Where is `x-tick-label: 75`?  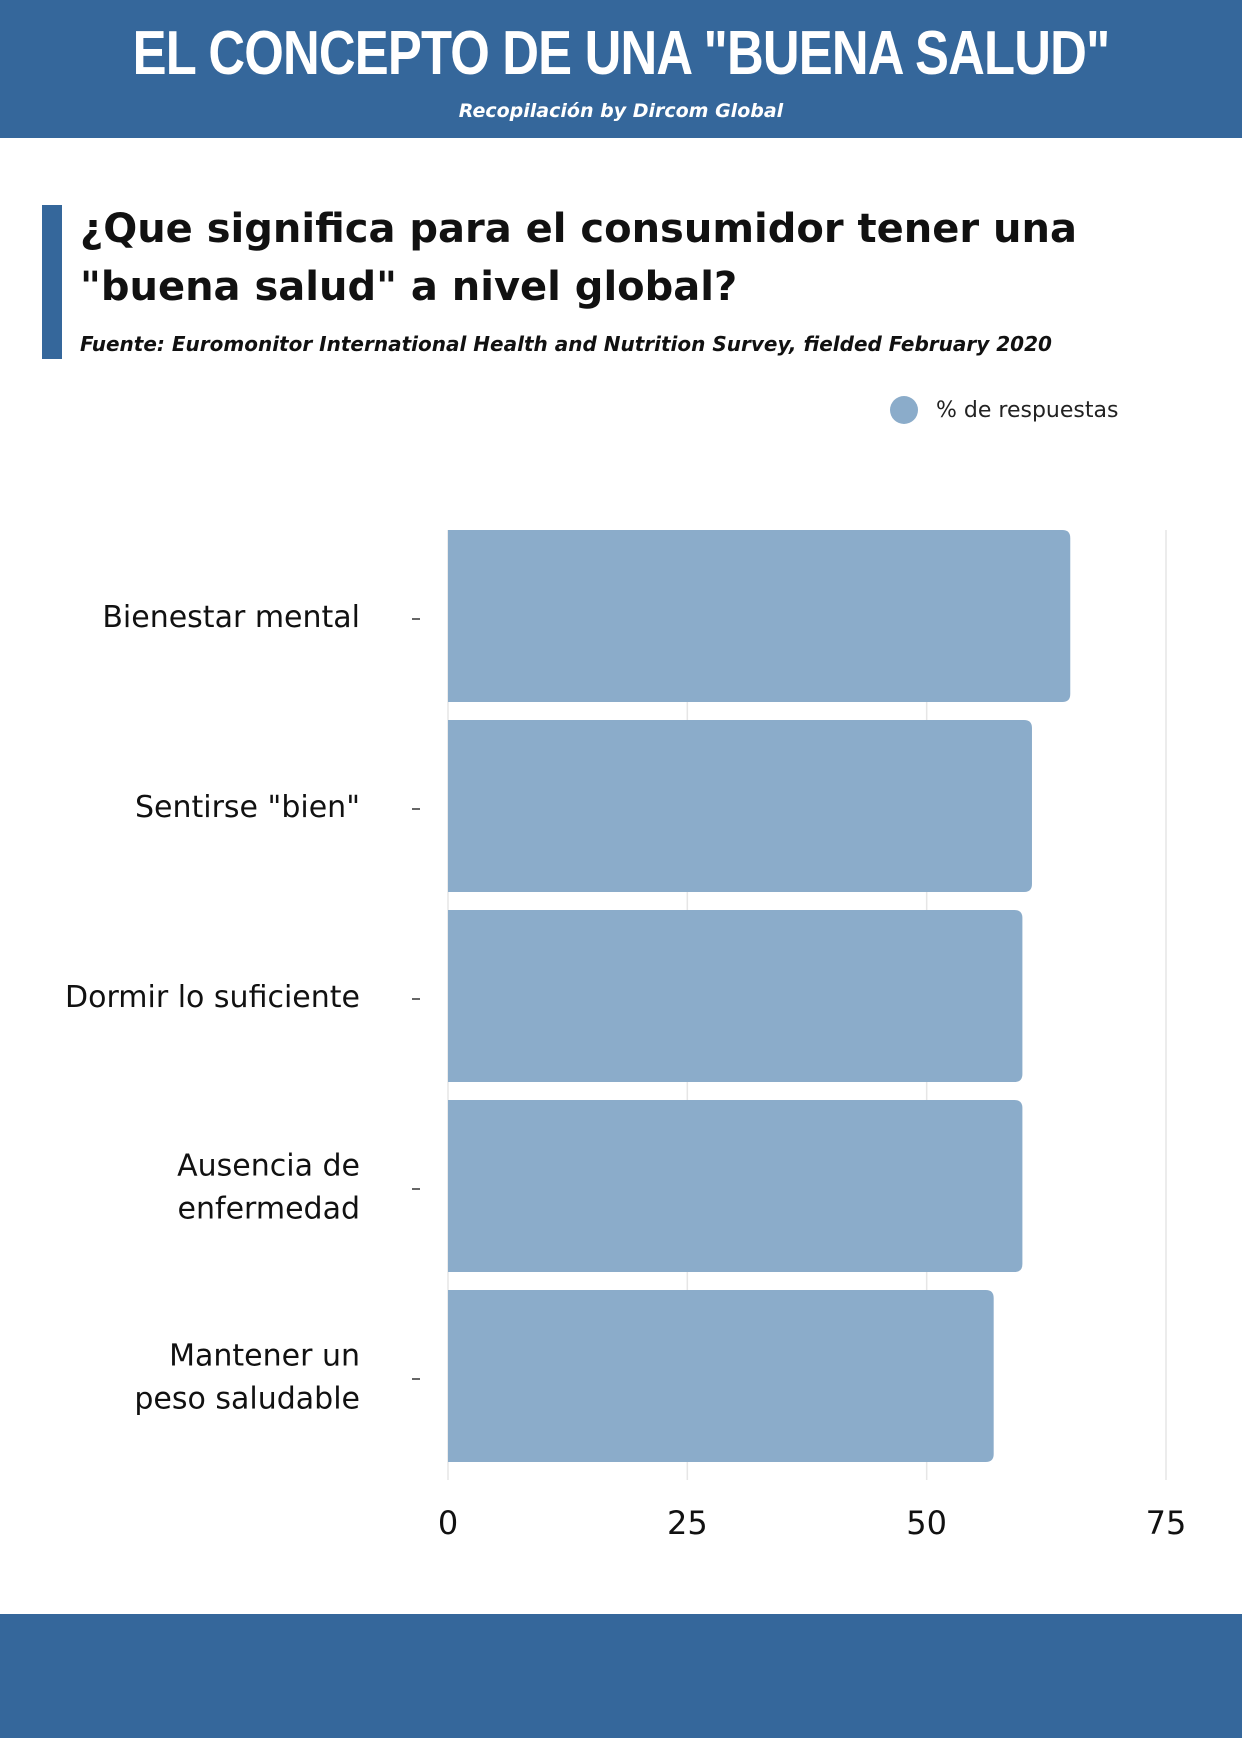
x-tick-label: 75 is located at coordinates (1166, 1523).